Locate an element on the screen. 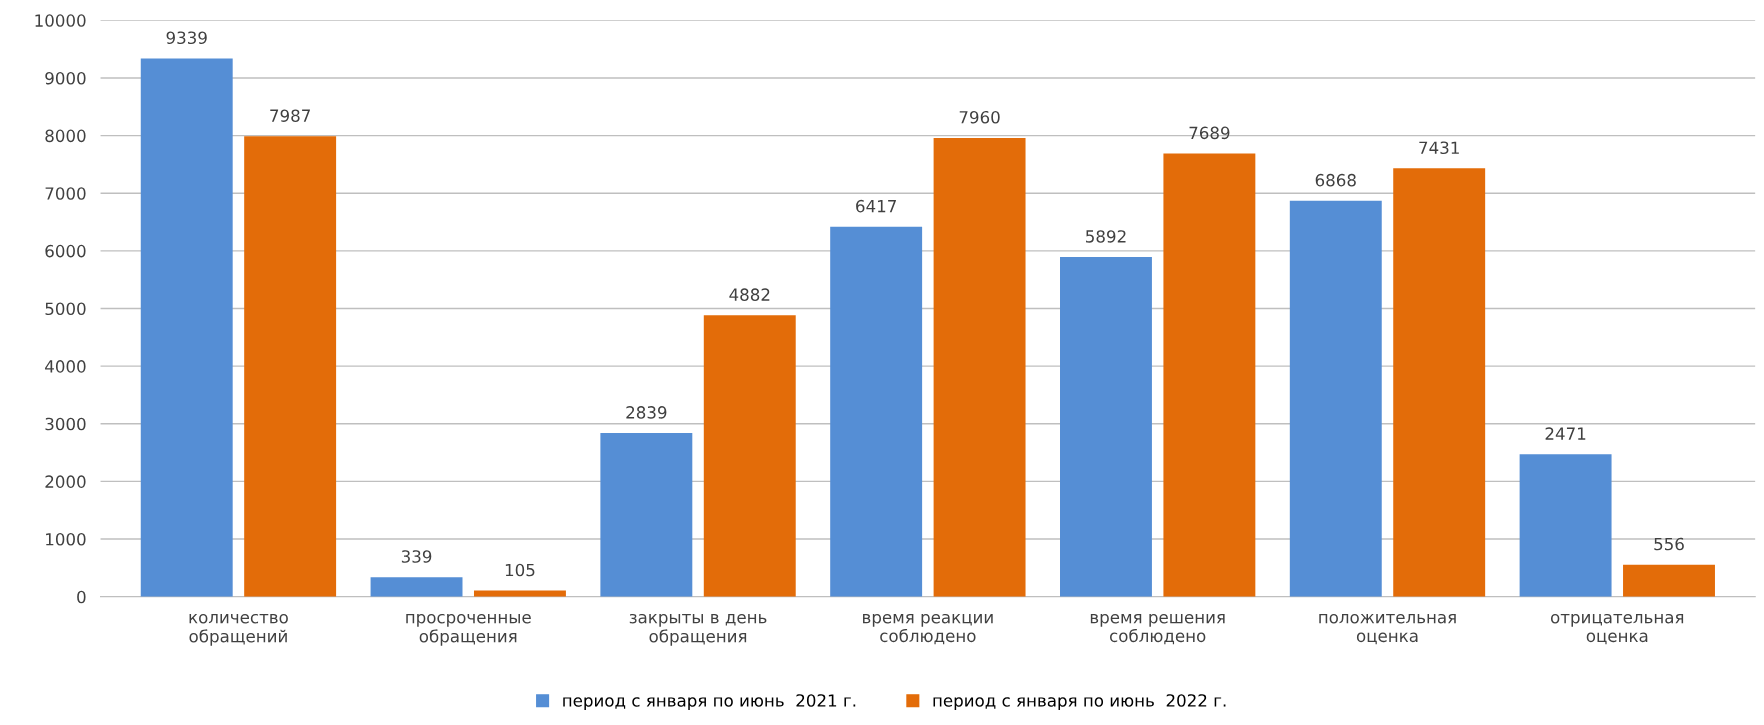 This screenshot has width=1764, height=725. data-label: 5892 is located at coordinates (1106, 236).